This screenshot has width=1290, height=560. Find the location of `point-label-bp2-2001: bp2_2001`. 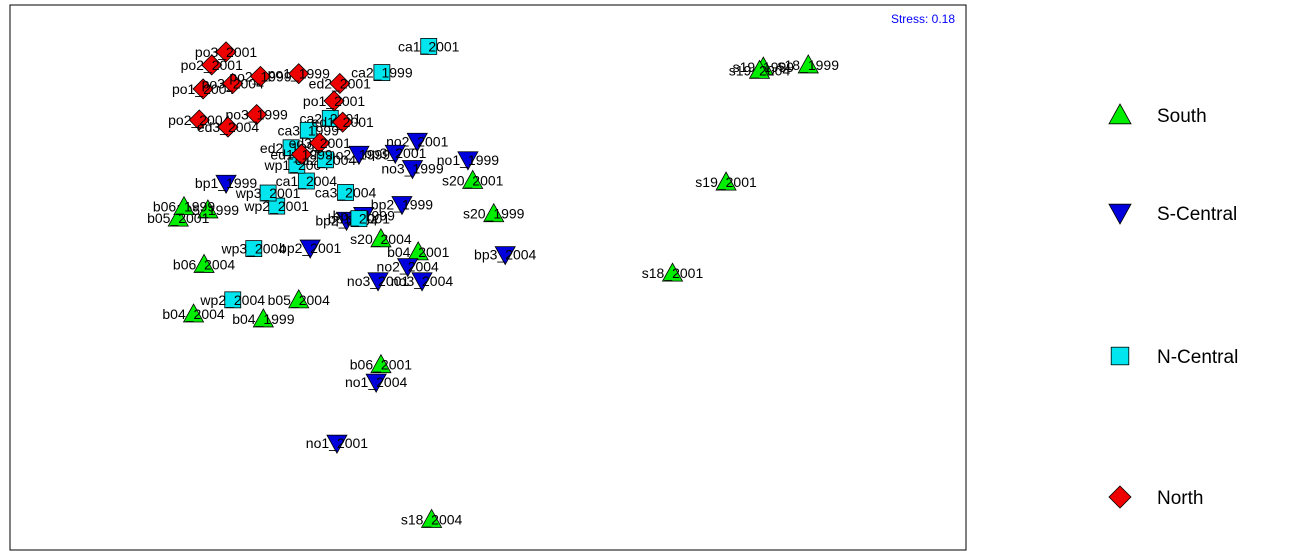

point-label-bp2-2001: bp2_2001 is located at coordinates (310, 248).